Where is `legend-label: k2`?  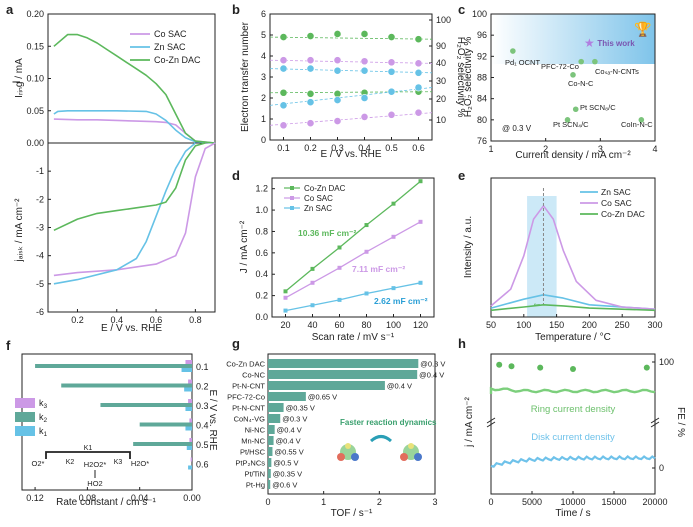
legend-label: k2 is located at coordinates (43, 418).